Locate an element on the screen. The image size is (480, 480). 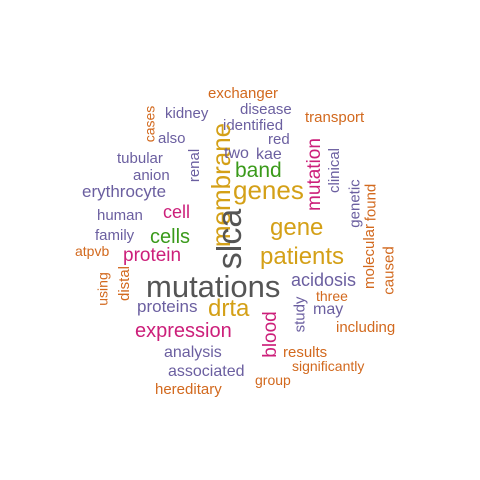
word-identified: identified is located at coordinates (253, 125).